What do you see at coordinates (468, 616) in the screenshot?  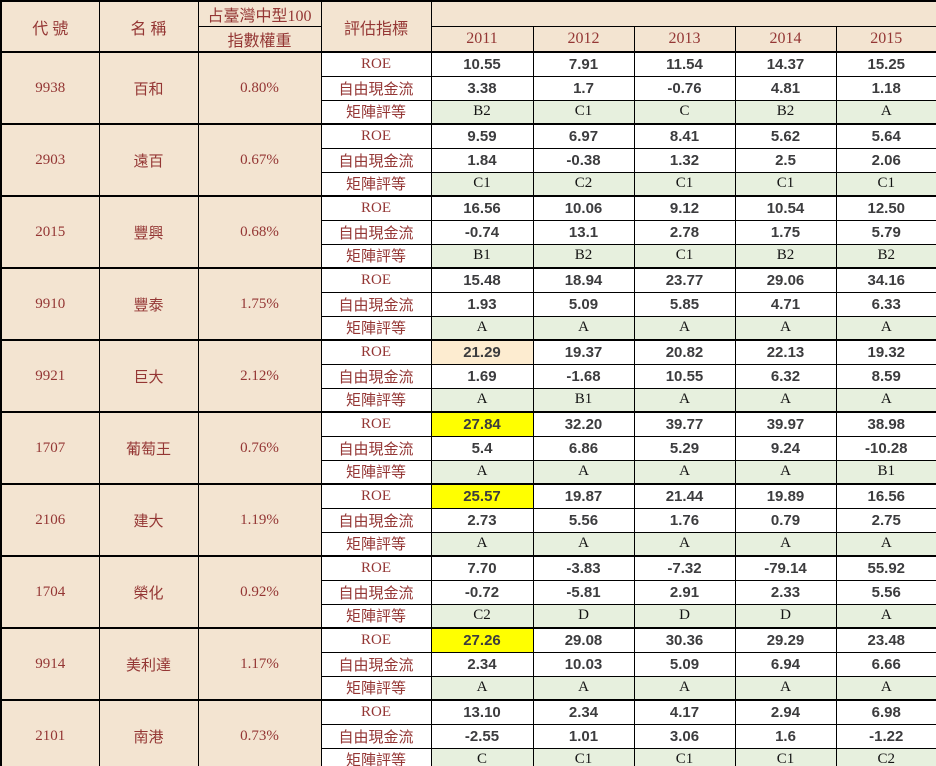 I see `stock-row: 矩陣評等 C2 D D D A` at bounding box center [468, 616].